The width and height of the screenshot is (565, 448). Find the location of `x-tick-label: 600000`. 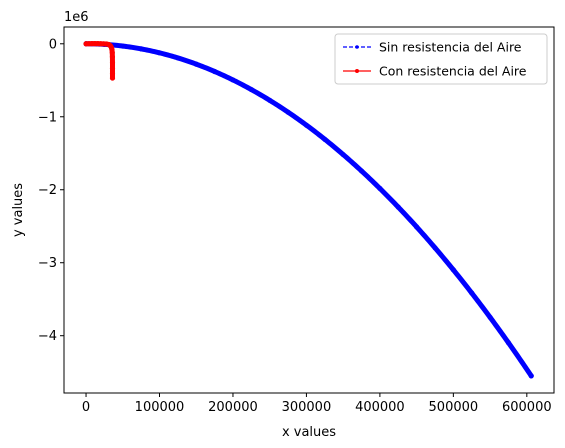

x-tick-label: 600000 is located at coordinates (527, 407).